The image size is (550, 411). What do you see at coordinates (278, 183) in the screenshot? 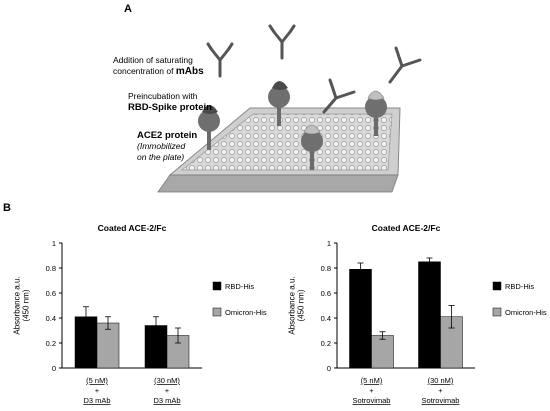
I see `plate-edge` at bounding box center [278, 183].